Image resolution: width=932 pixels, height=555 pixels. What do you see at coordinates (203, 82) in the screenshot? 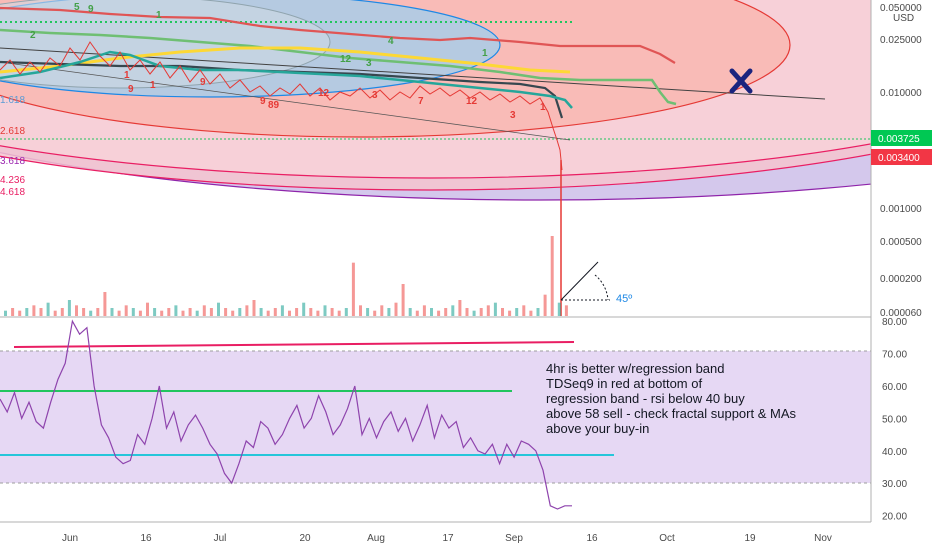
I see `td-label-red: 9` at bounding box center [203, 82].